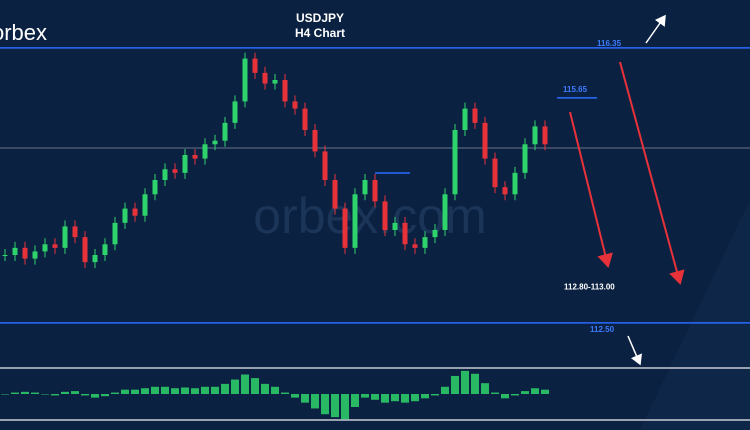 The height and width of the screenshot is (430, 750). What do you see at coordinates (695, 315) in the screenshot?
I see `decor` at bounding box center [695, 315].